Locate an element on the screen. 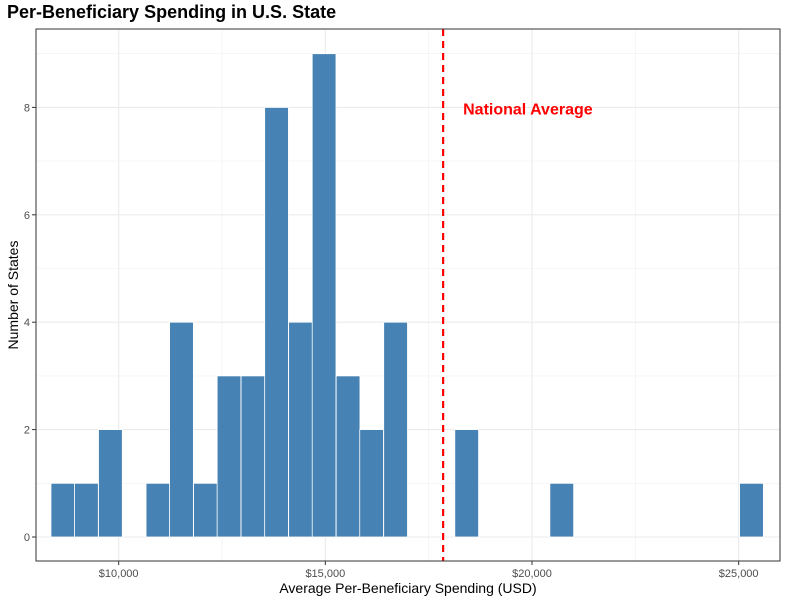  national-average-label: National Average is located at coordinates (528, 109).